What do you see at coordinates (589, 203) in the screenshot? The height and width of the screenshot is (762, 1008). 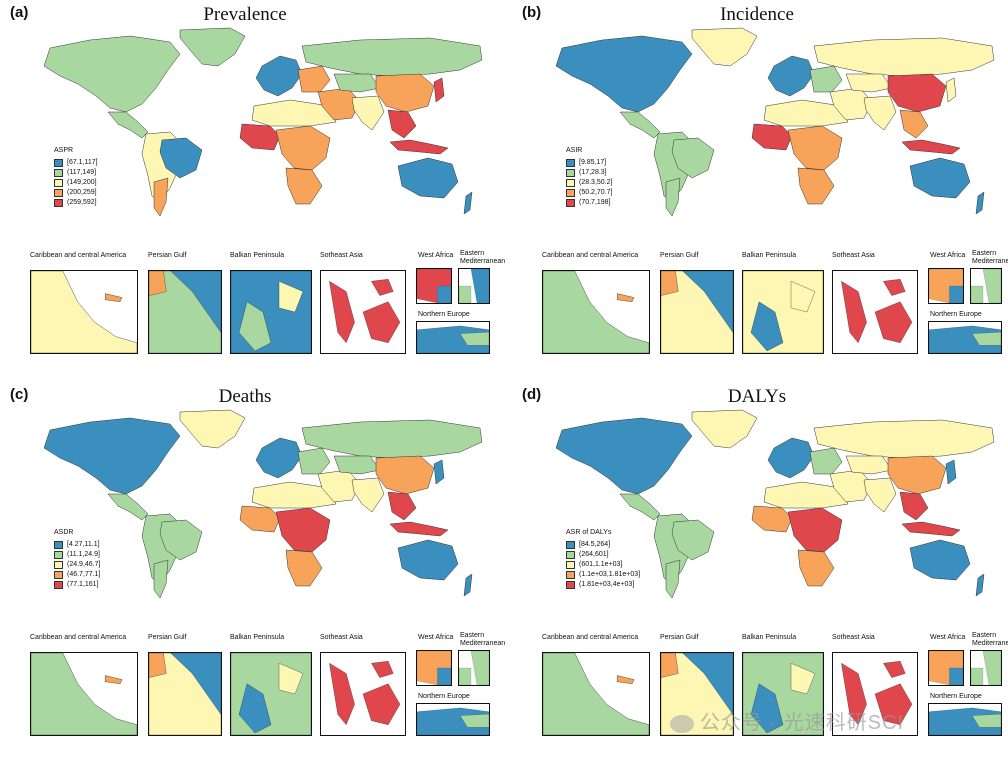 I see `legend-item: (70.7,198]` at bounding box center [589, 203].